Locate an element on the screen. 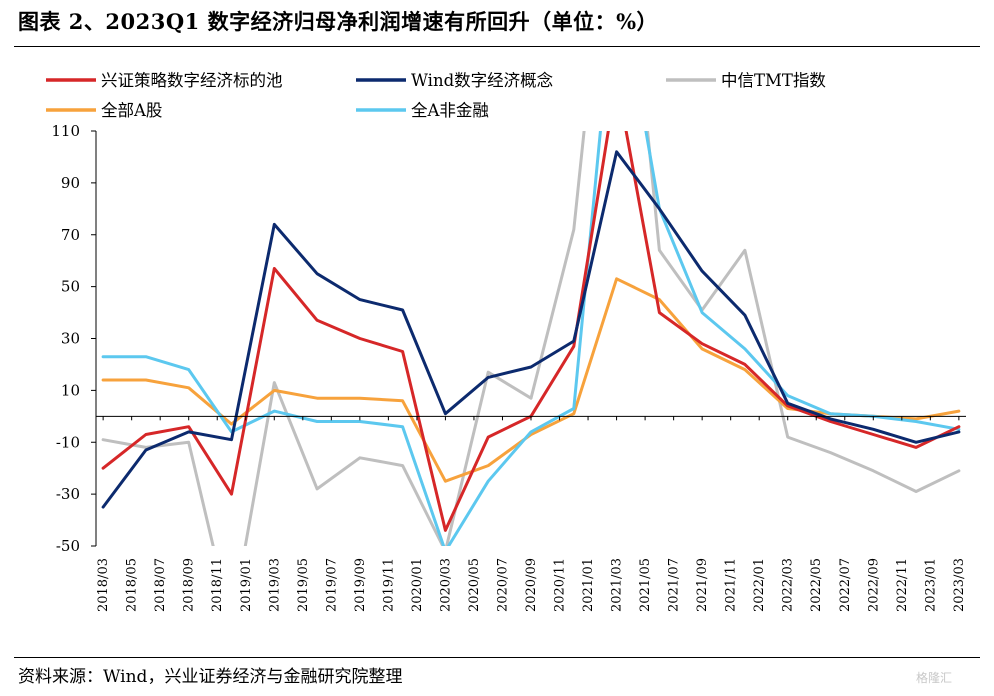 Image resolution: width=994 pixels, height=696 pixels. x-tick-label: 2022/09 is located at coordinates (873, 585).